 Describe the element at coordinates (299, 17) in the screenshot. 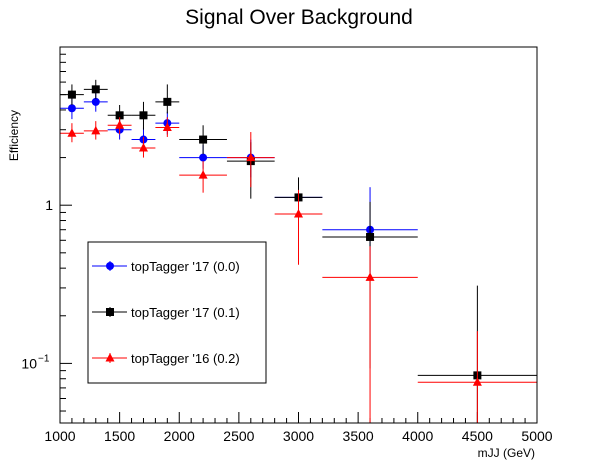

I see `chart-title: Signal Over Background` at that location.